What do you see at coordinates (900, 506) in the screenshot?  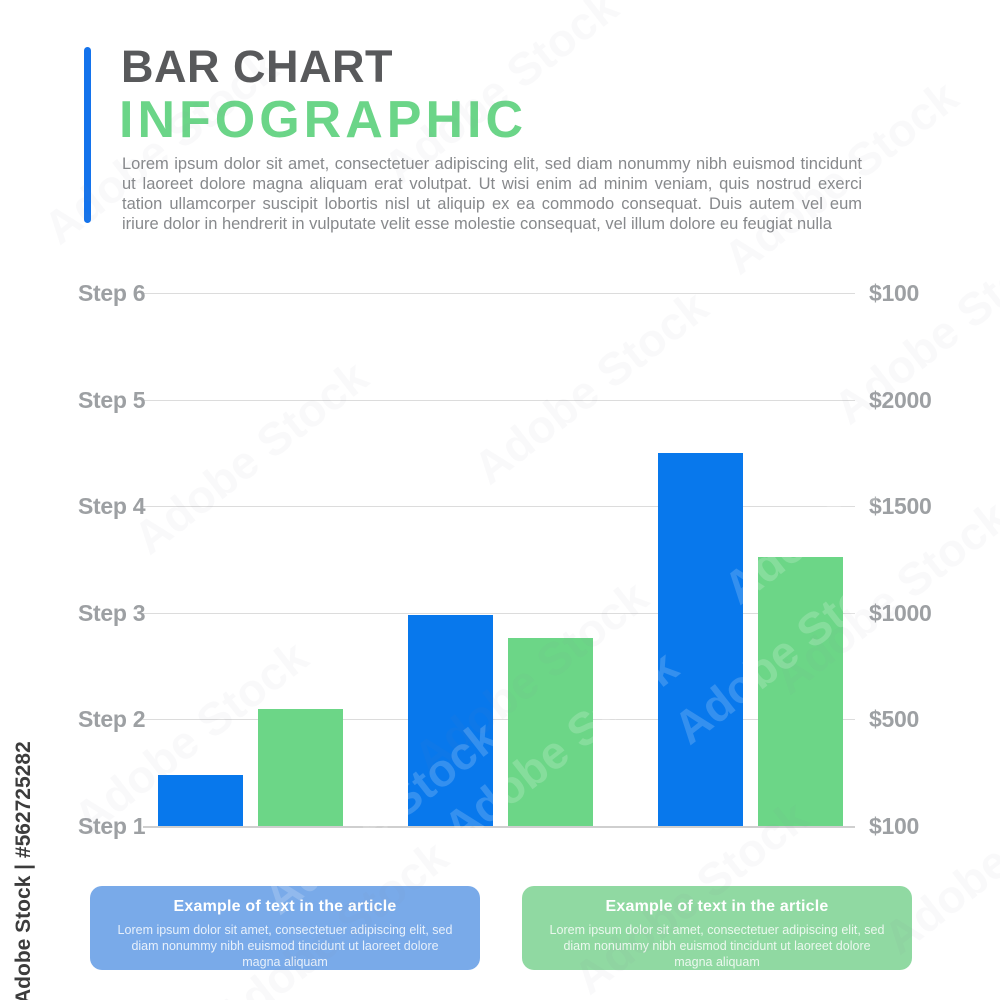 I see `y-axis-dollar-label: $1500` at bounding box center [900, 506].